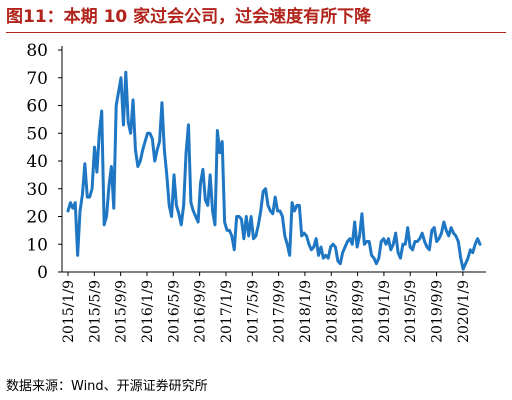 The image size is (512, 400). I want to click on source-note: 数据来源：Wind、开源证券研究所, so click(107, 386).